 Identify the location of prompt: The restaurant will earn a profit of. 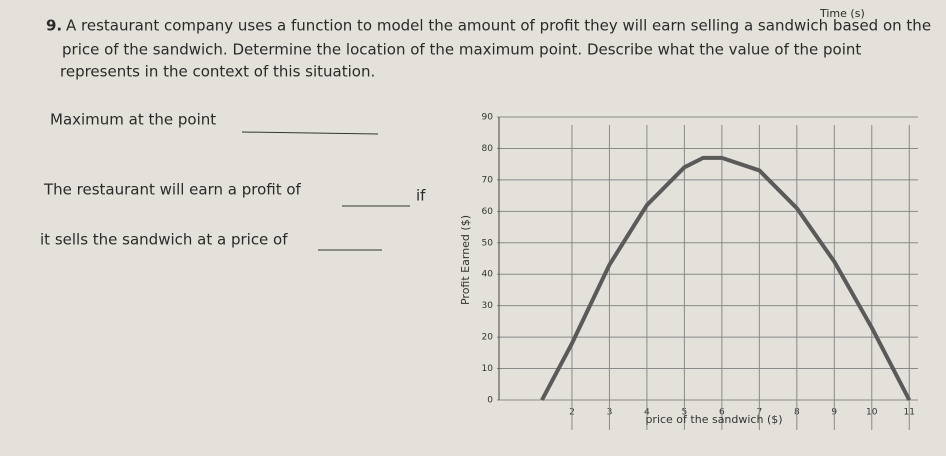
(172, 190).